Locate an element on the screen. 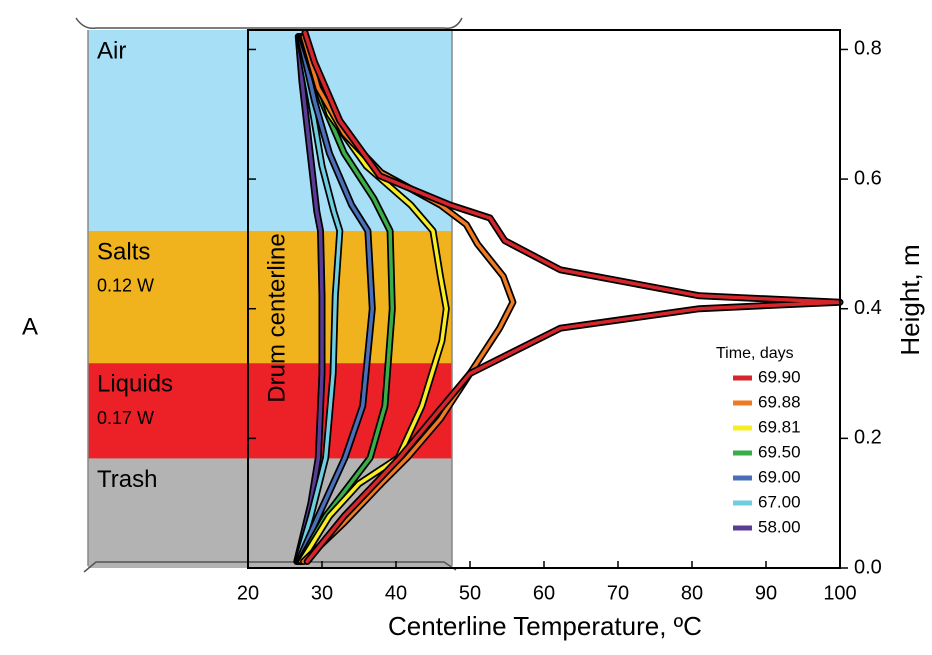 Image resolution: width=932 pixels, height=655 pixels. layer-label: Air is located at coordinates (111, 50).